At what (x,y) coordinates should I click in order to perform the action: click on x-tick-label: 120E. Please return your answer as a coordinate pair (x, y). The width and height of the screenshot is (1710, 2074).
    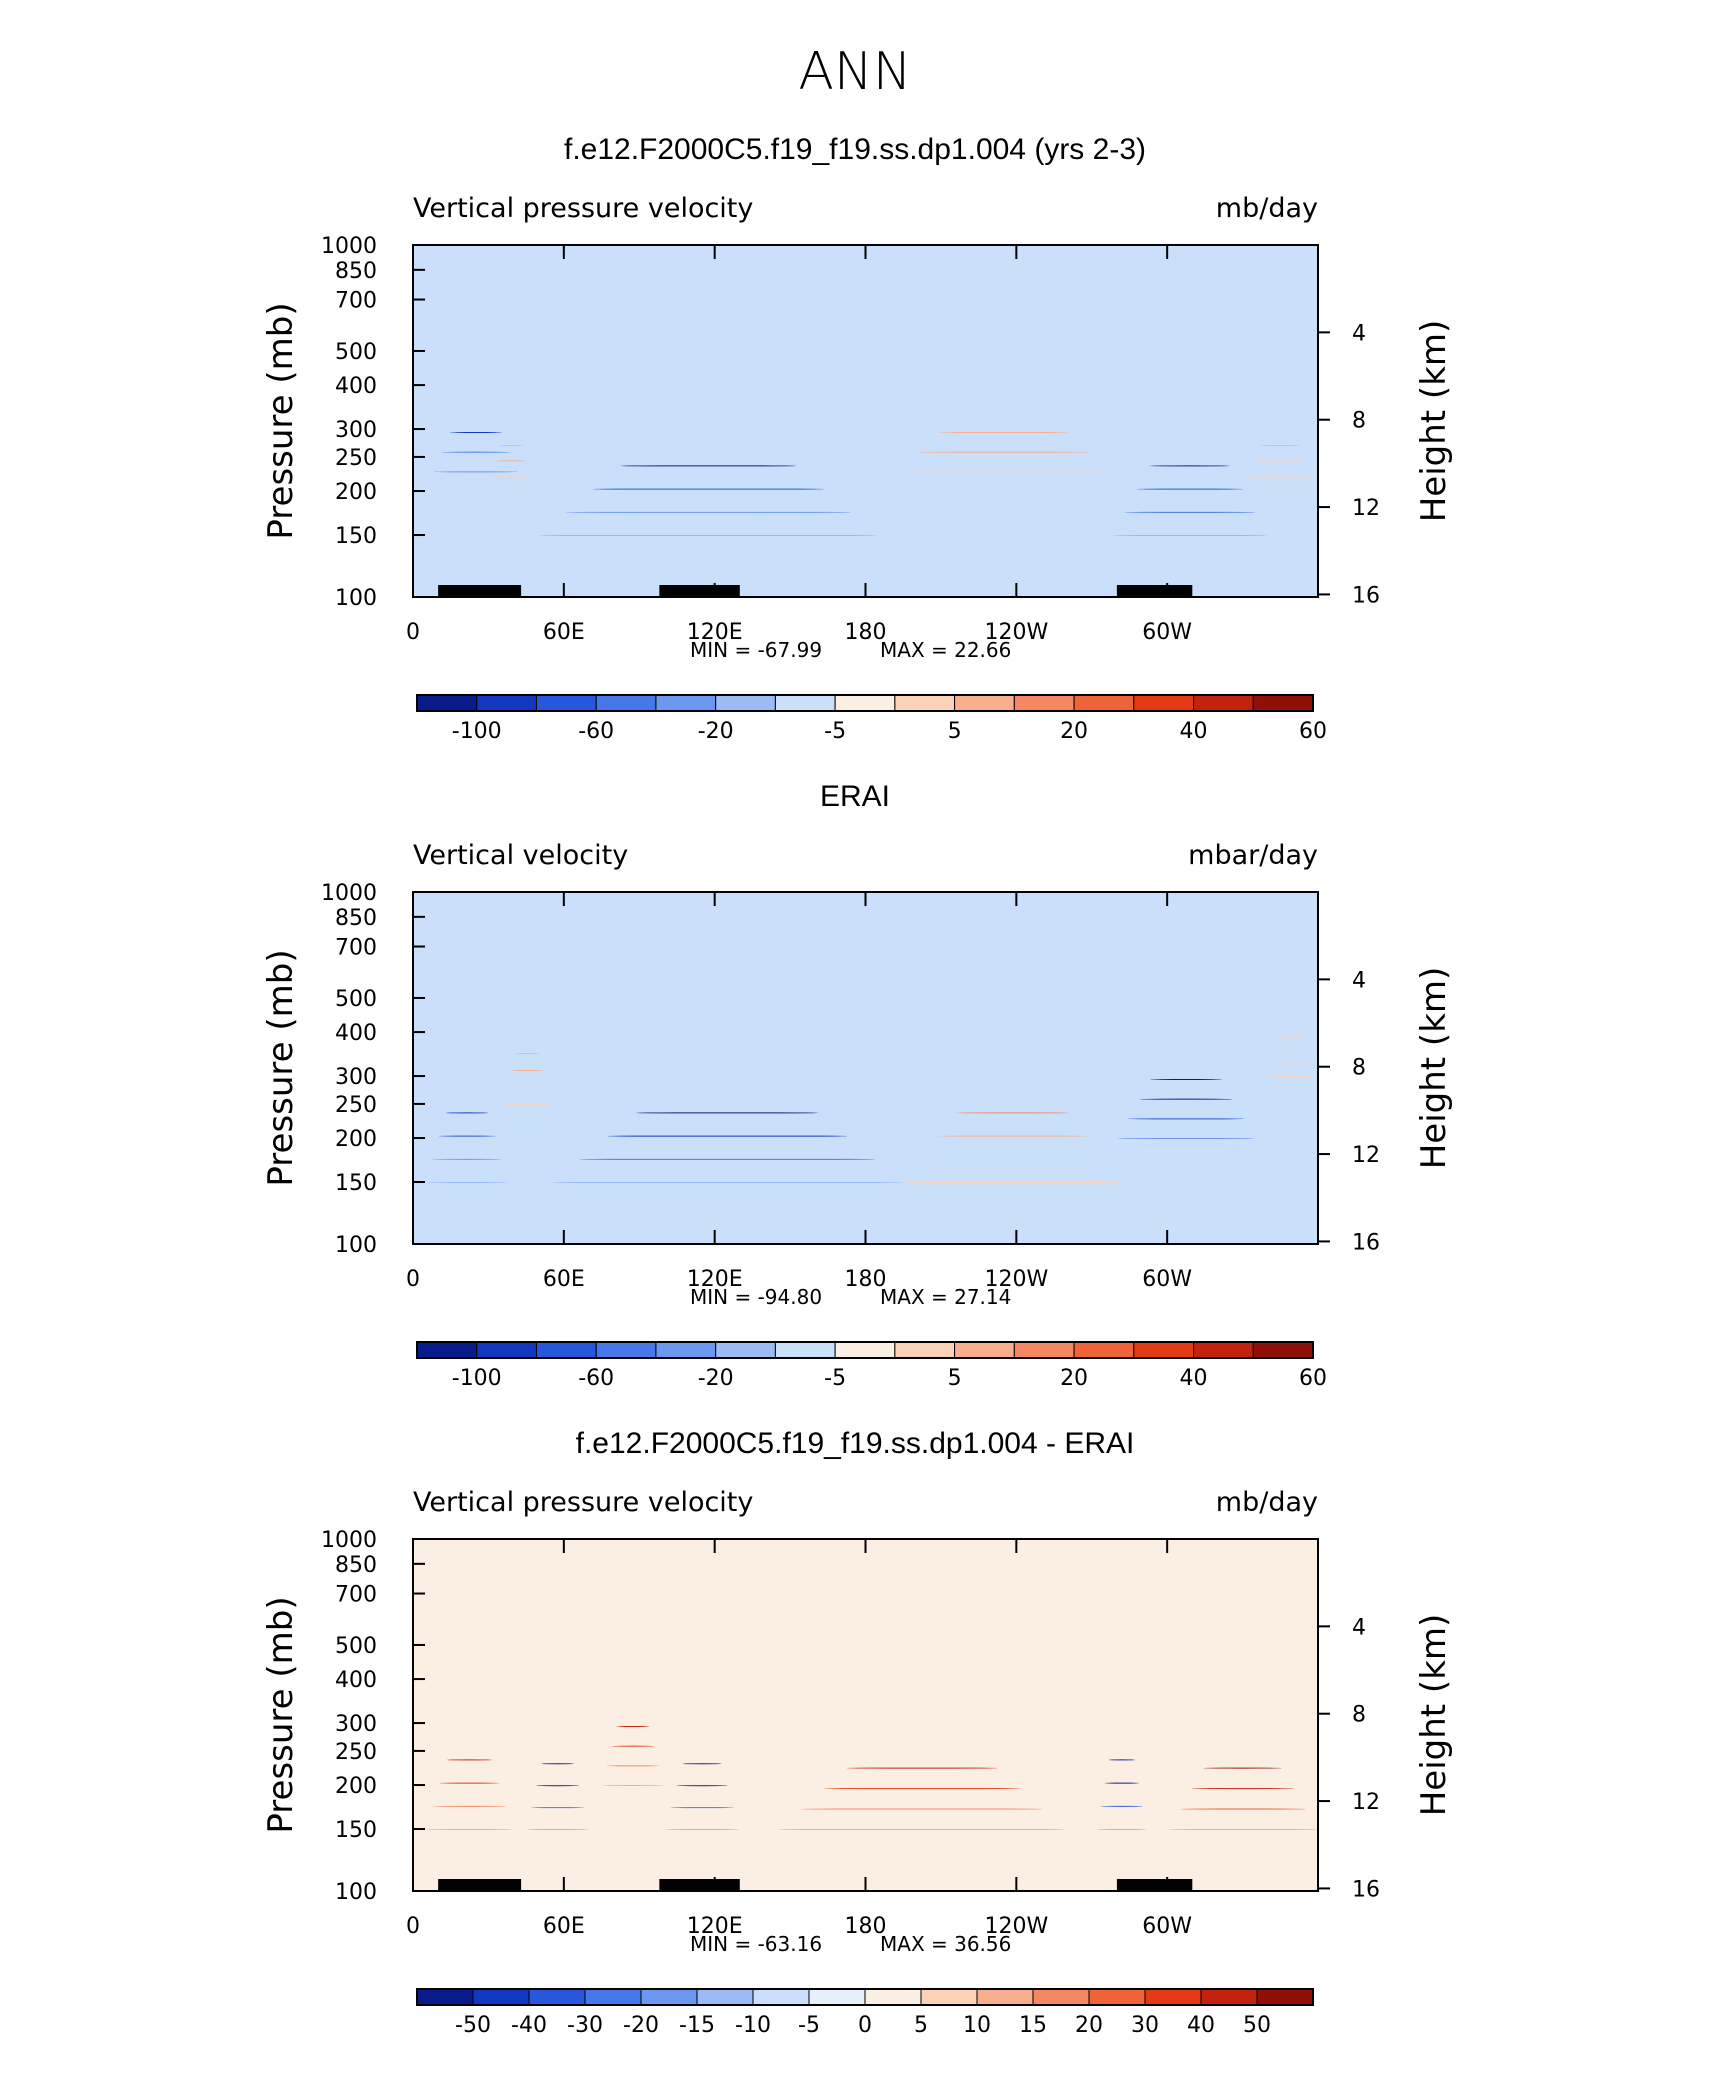
    Looking at the image, I should click on (715, 1926).